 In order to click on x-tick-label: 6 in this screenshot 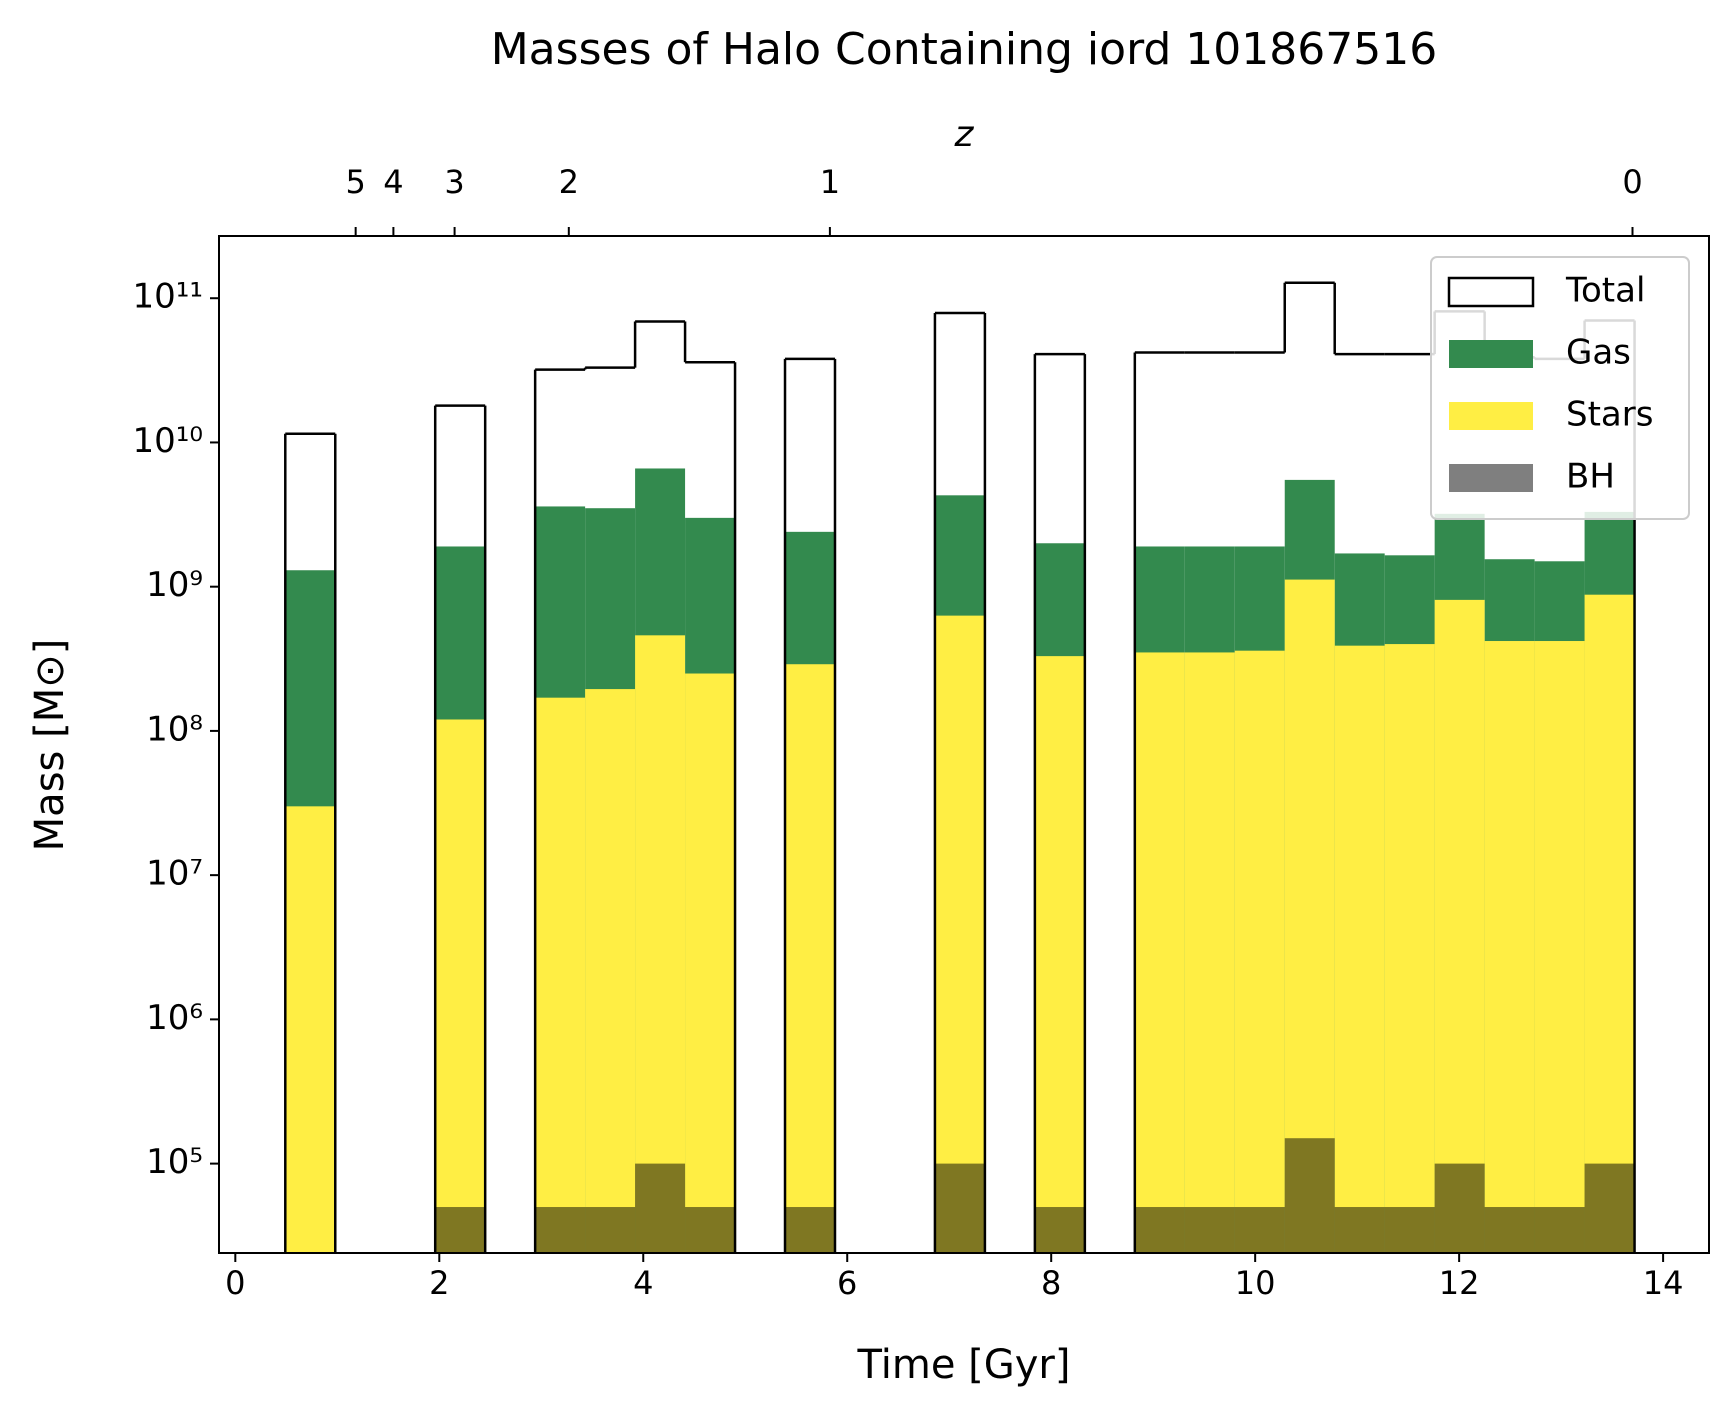, I will do `click(847, 1283)`.